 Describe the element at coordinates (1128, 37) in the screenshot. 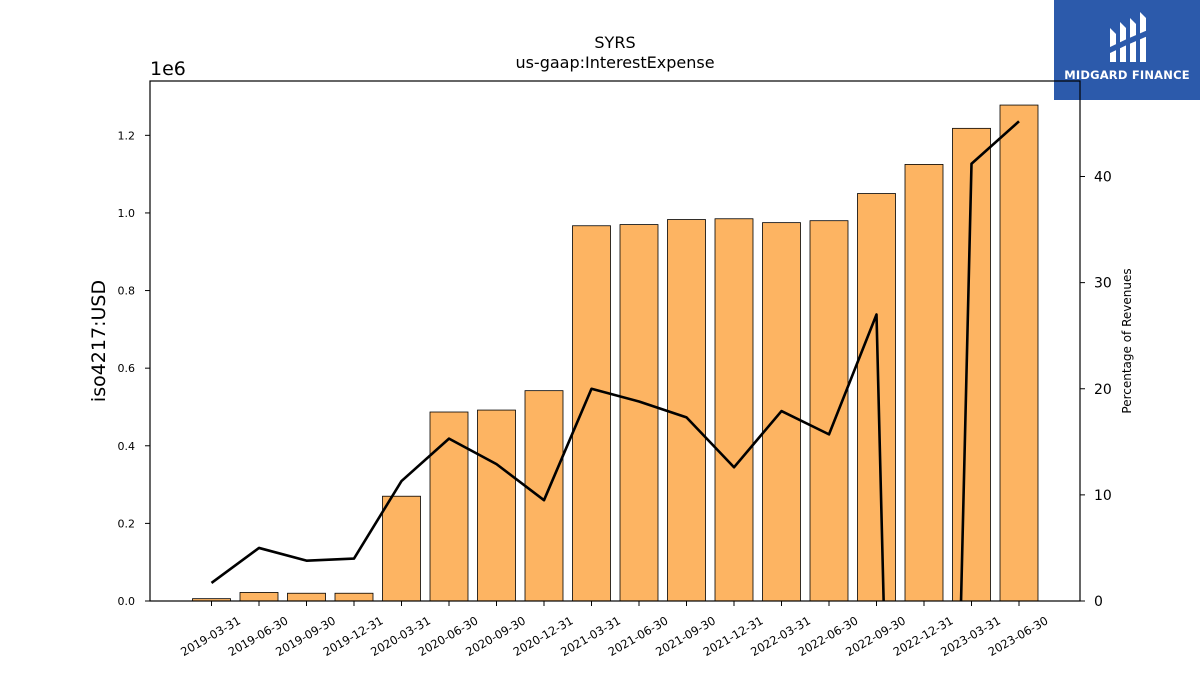

I see `midgard-logo-icon` at that location.